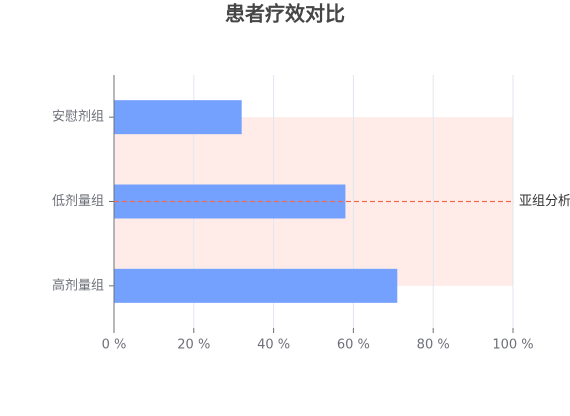 This screenshot has width=570, height=416. What do you see at coordinates (78, 117) in the screenshot?
I see `y-tick-label: 安慰剂组` at bounding box center [78, 117].